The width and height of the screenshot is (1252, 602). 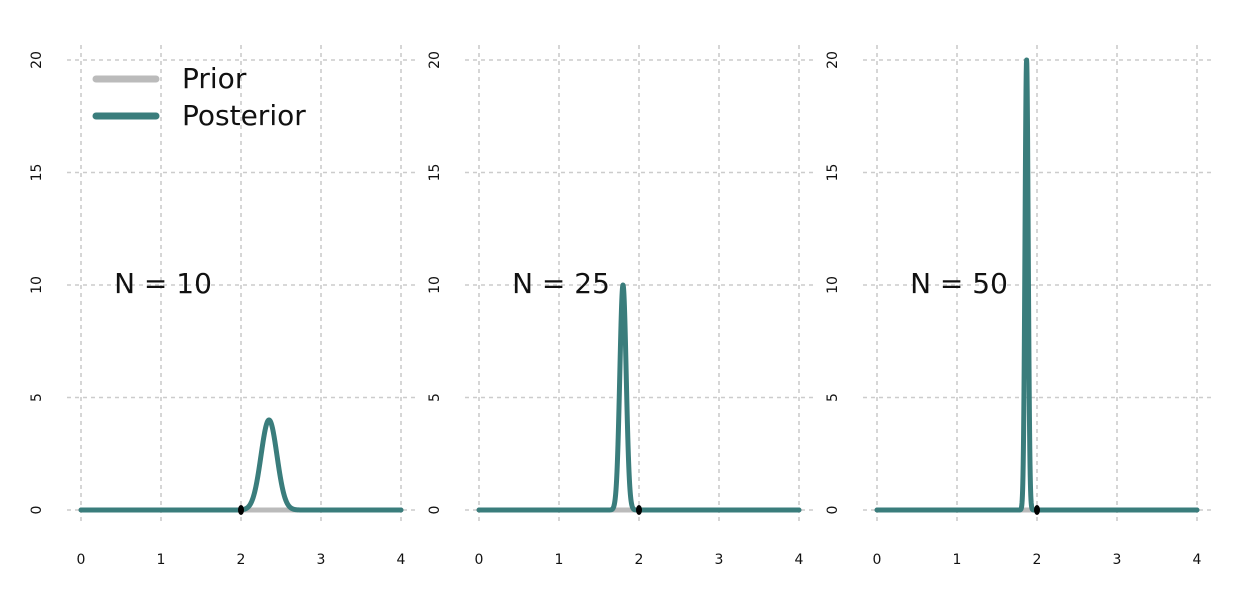 What do you see at coordinates (163, 283) in the screenshot?
I see `panel-annotation: N = 10` at bounding box center [163, 283].